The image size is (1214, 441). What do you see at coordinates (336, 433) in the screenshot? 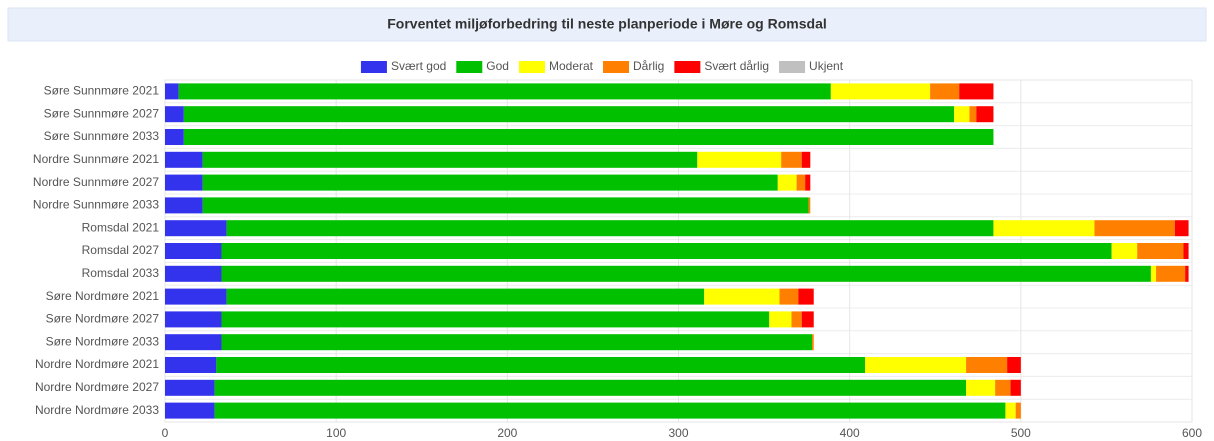
I see `x-tick-label: 100` at bounding box center [336, 433].